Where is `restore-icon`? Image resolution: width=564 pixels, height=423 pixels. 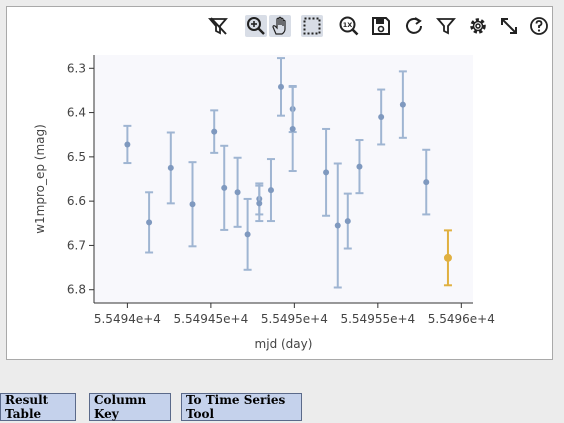 restore-icon is located at coordinates (414, 26).